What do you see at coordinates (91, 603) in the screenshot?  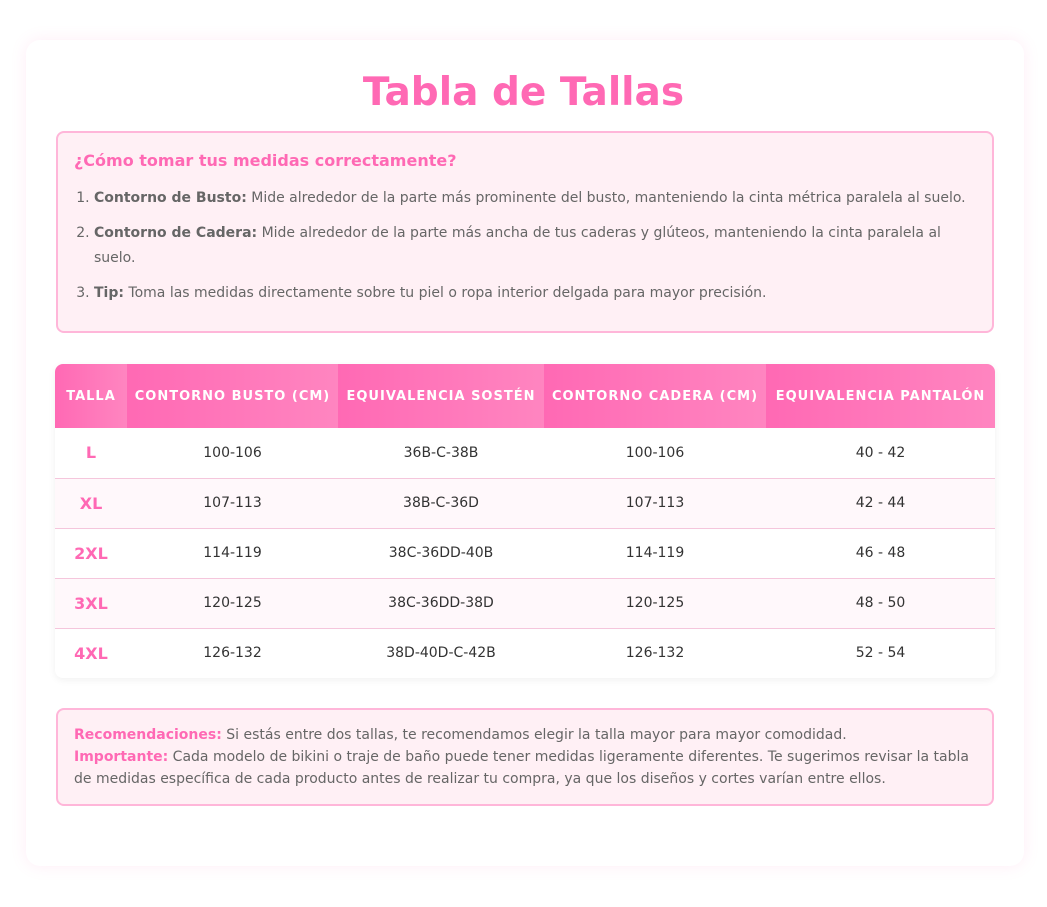 I see `size-cell: 3XL` at bounding box center [91, 603].